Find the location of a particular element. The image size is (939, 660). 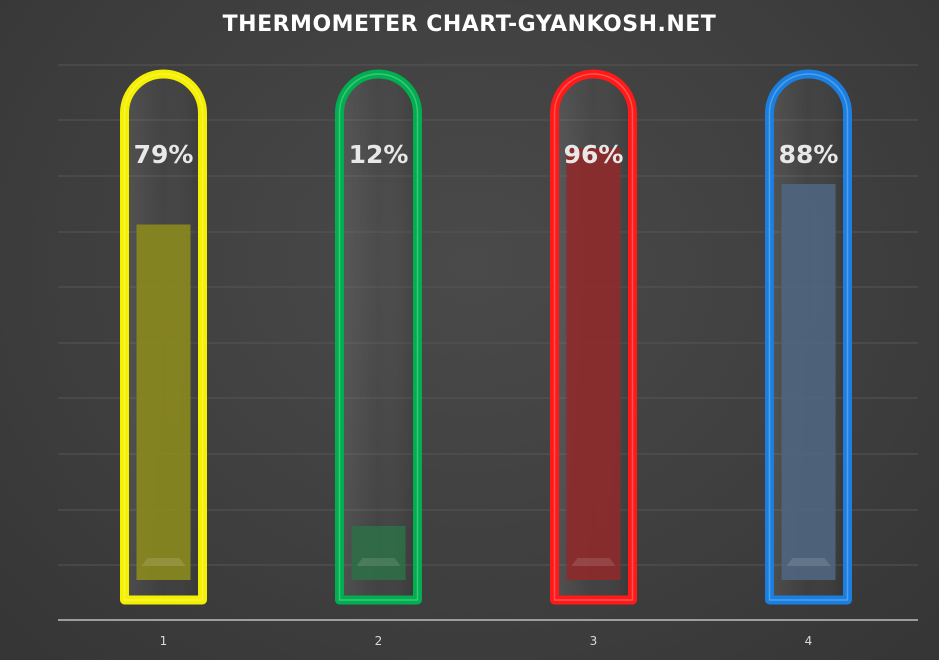

data-label: 88% is located at coordinates (809, 154).